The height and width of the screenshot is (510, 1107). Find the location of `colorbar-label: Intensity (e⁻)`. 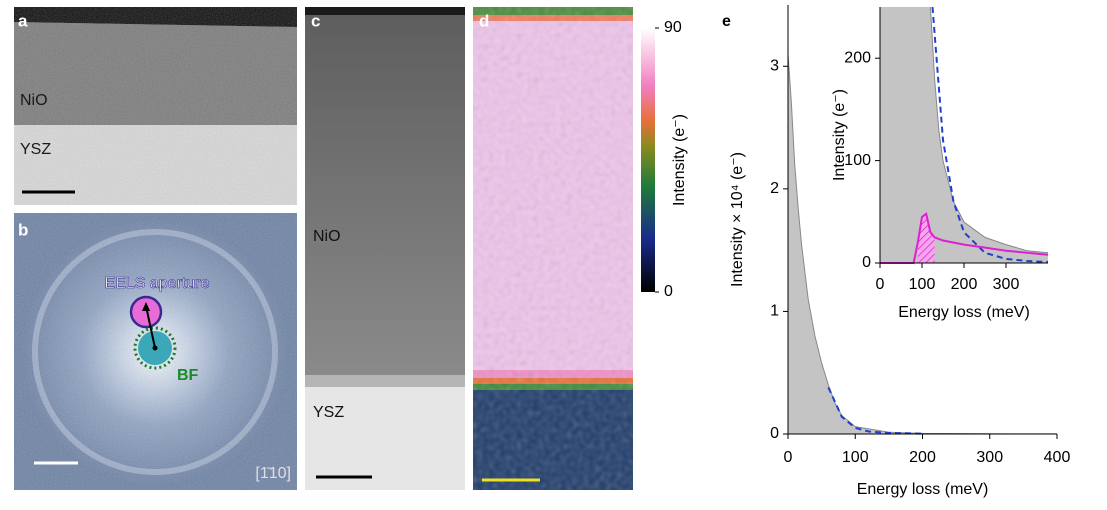

colorbar-label: Intensity (e⁻) is located at coordinates (679, 160).